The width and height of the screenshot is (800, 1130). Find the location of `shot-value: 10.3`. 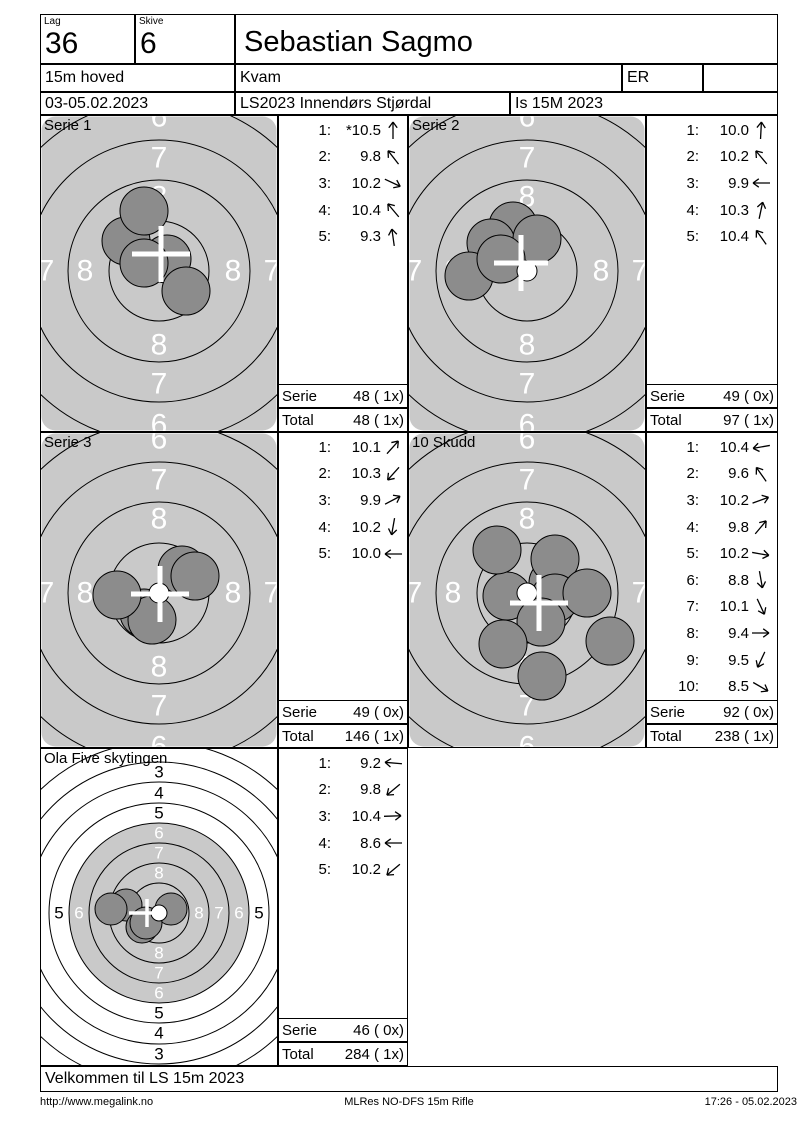

shot-value: 10.3 is located at coordinates (366, 474).